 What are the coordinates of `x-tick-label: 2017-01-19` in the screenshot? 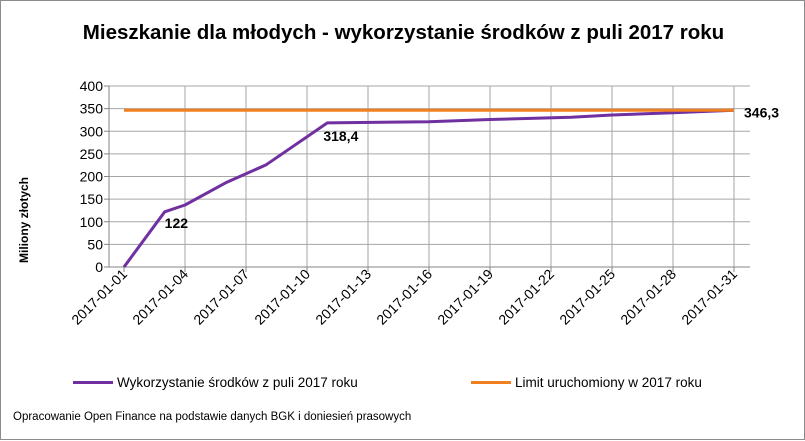 It's located at (465, 297).